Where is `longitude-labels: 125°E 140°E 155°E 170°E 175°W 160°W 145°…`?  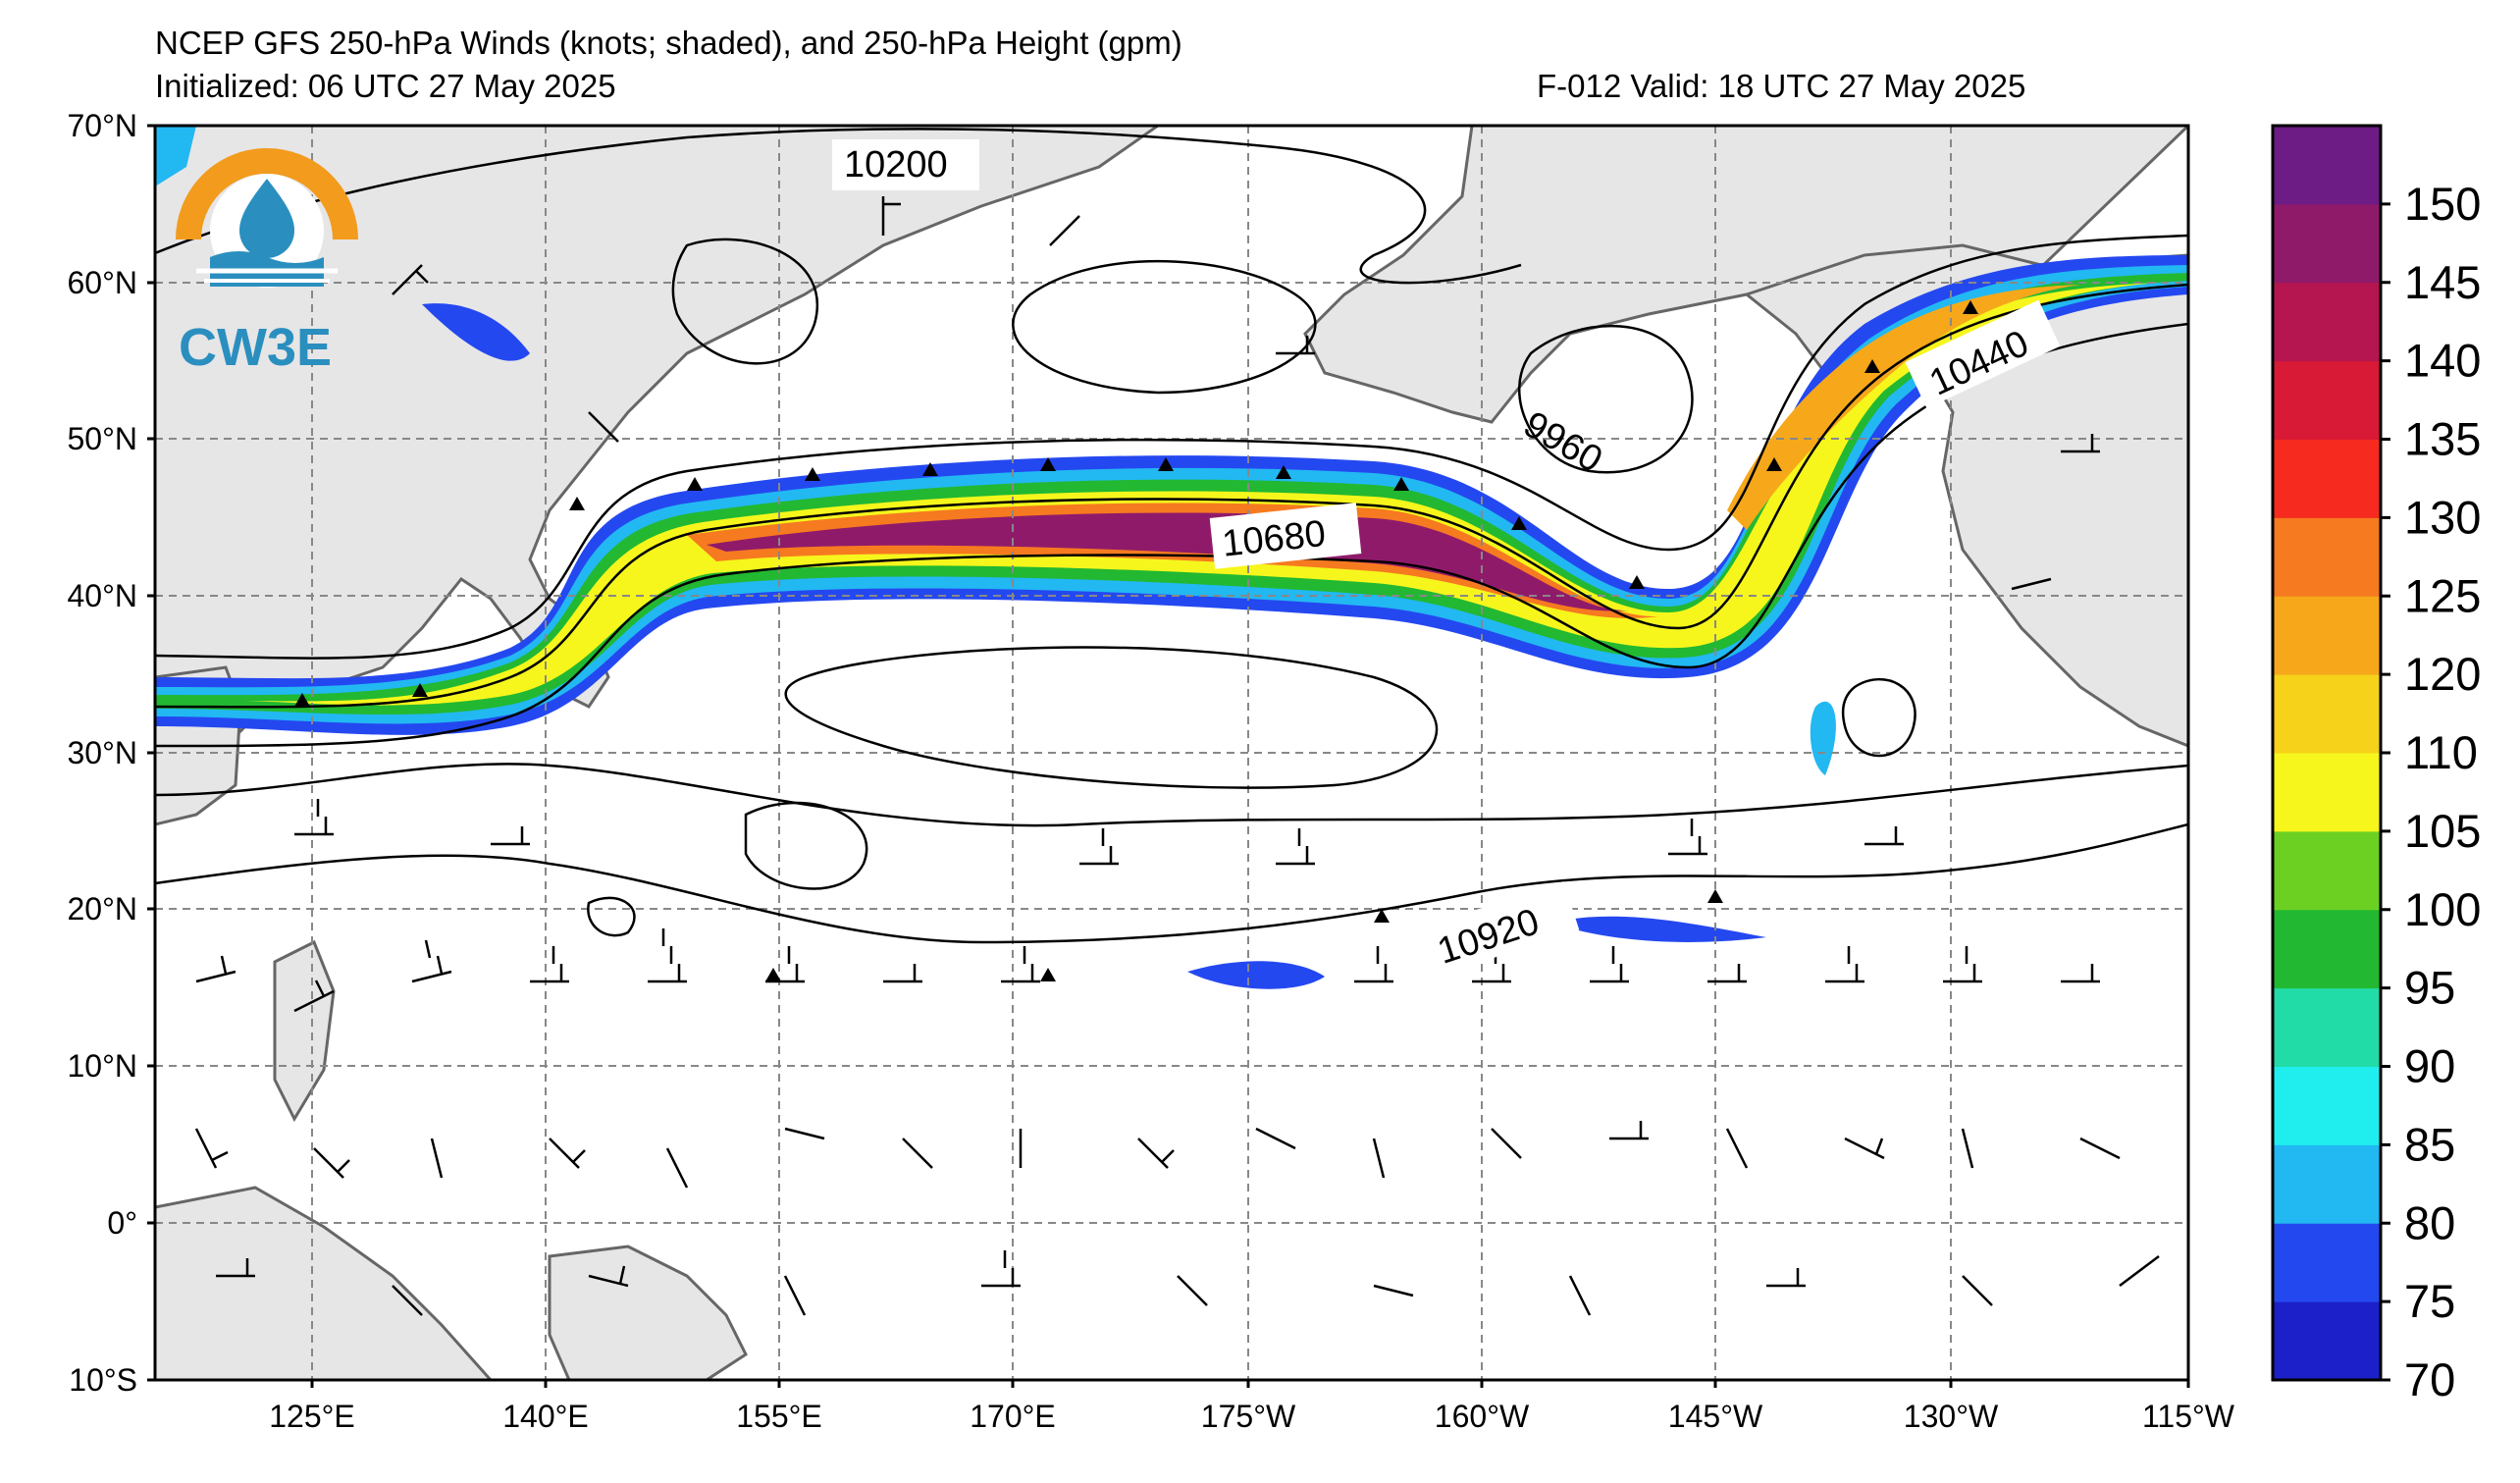 longitude-labels: 125°E 140°E 155°E 170°E 175°W 160°W 145°… is located at coordinates (1252, 1417).